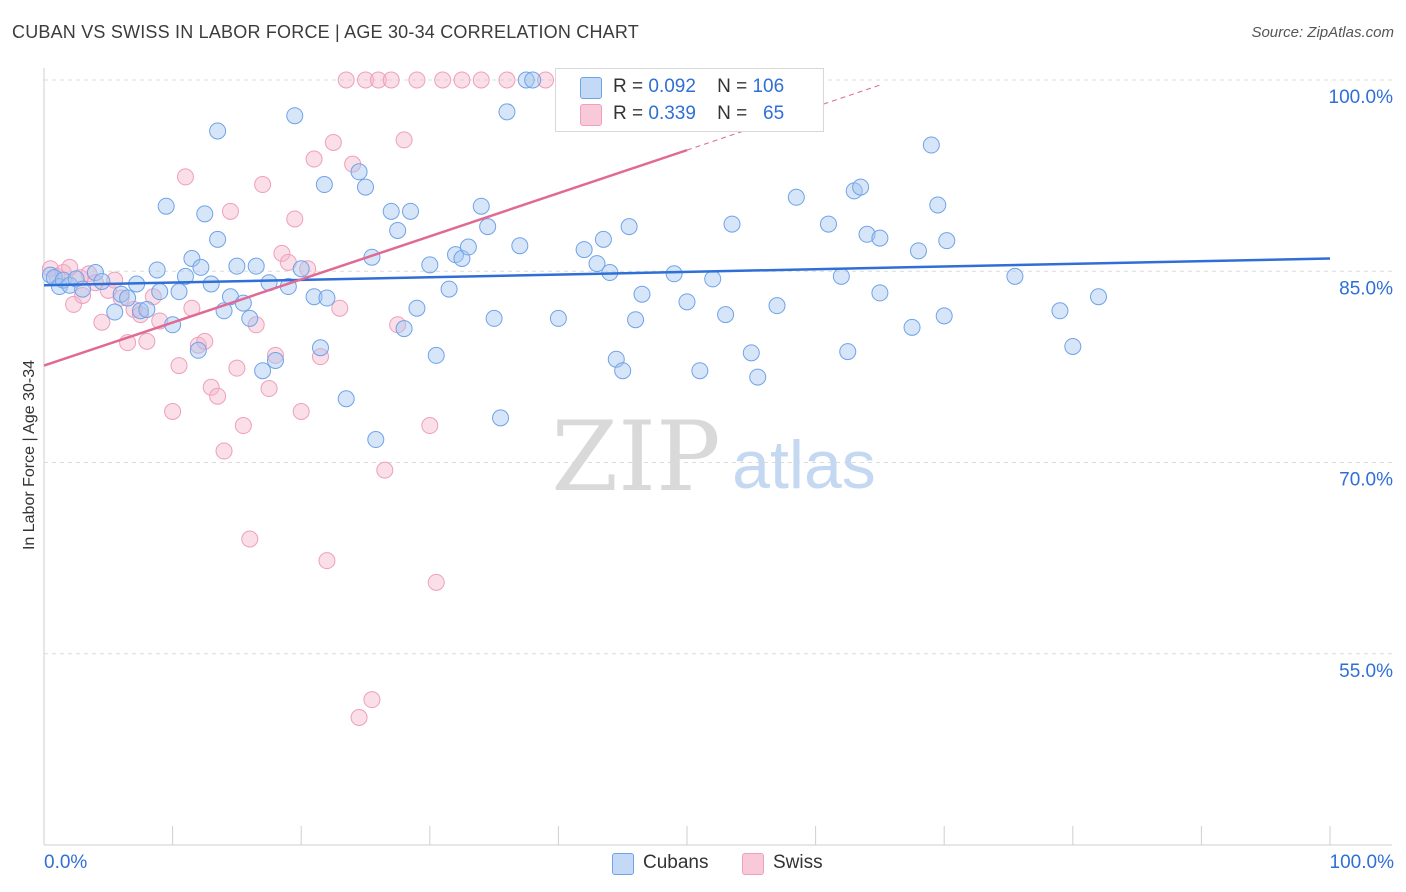 This screenshot has width=1406, height=892. I want to click on x-tick-label-max: 100.0%, so click(1361, 862).